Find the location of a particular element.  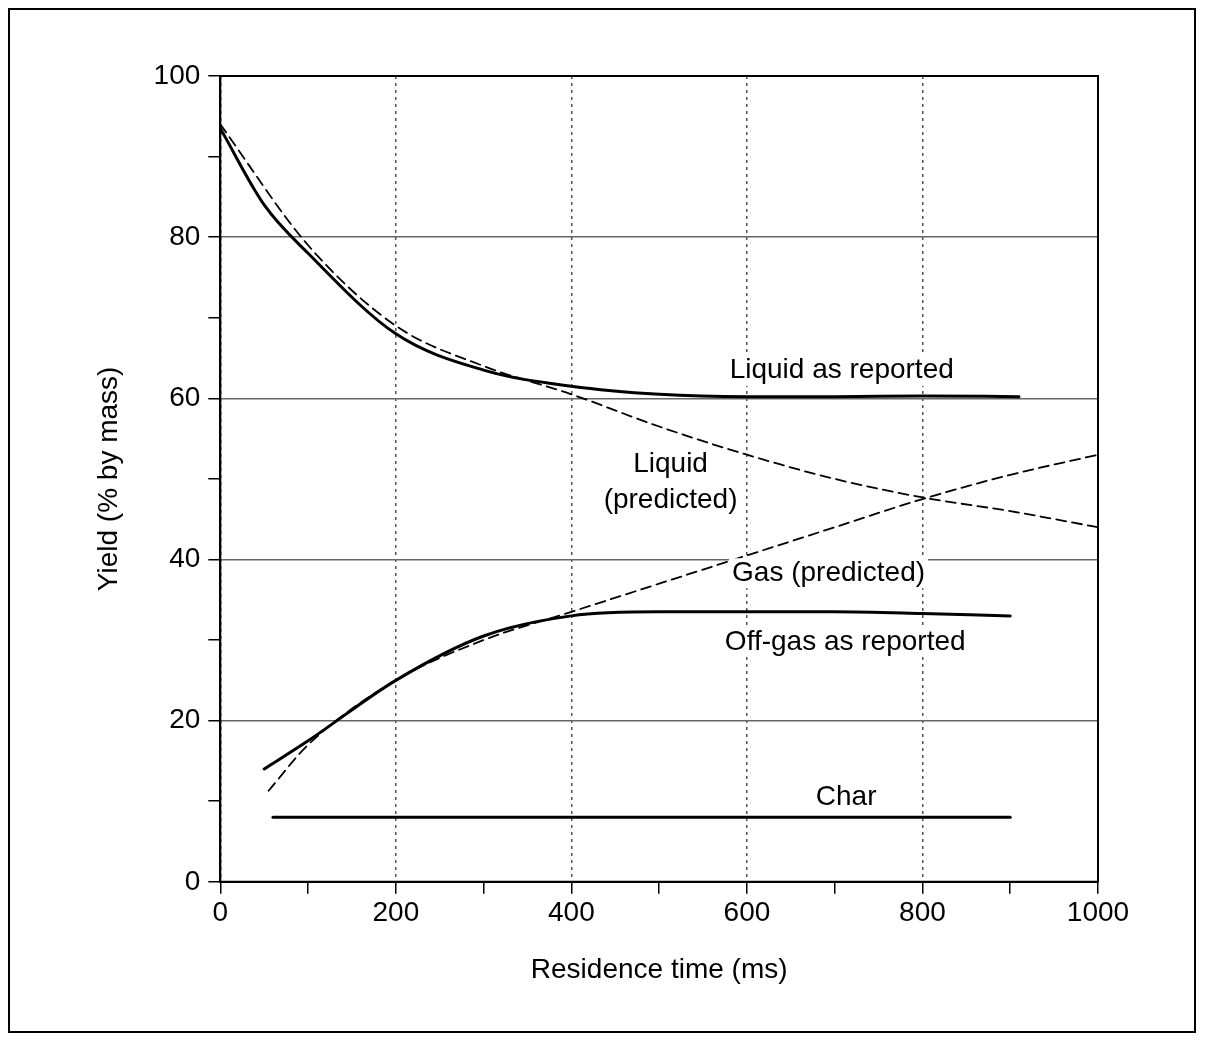

series-label: Liquid (predicted) is located at coordinates (670, 480).